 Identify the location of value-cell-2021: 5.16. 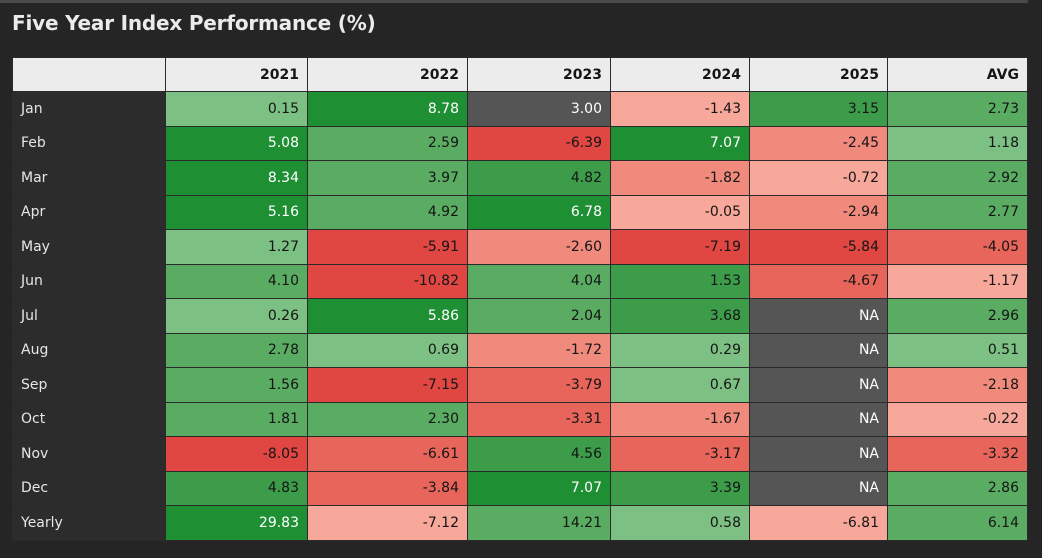
(236, 212).